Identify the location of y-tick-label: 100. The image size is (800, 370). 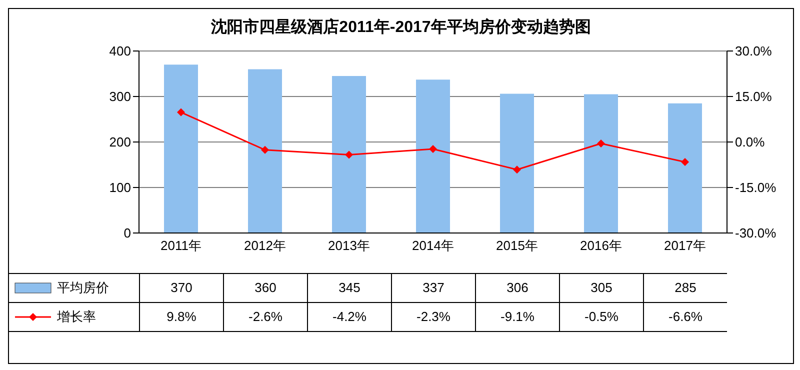
(120, 188).